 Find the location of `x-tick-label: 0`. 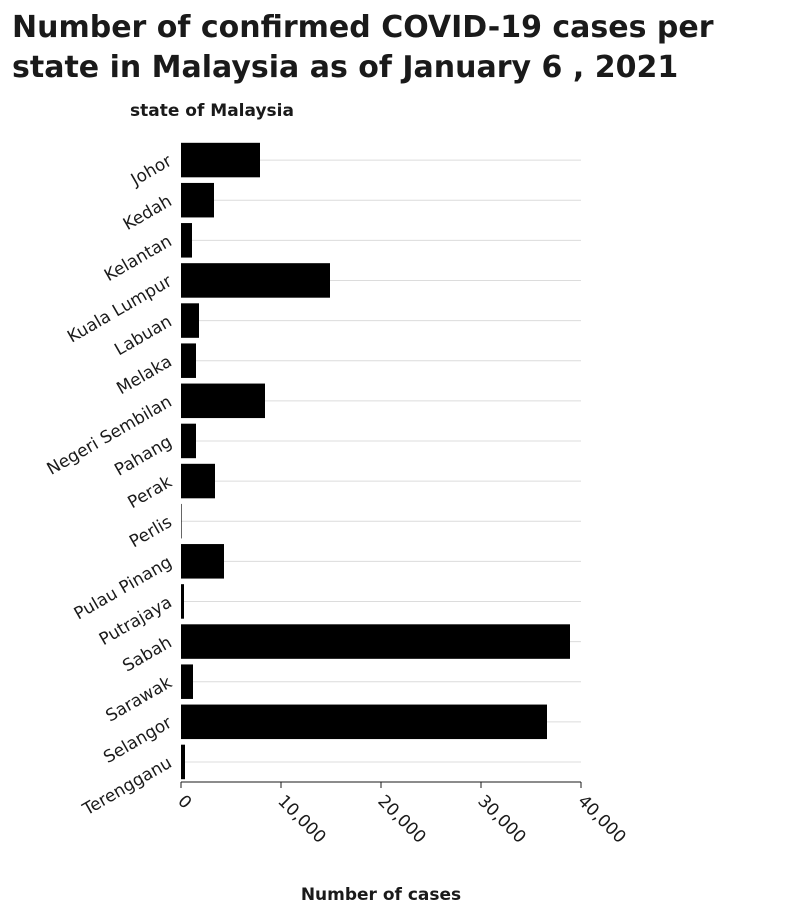

x-tick-label: 0 is located at coordinates (184, 802).